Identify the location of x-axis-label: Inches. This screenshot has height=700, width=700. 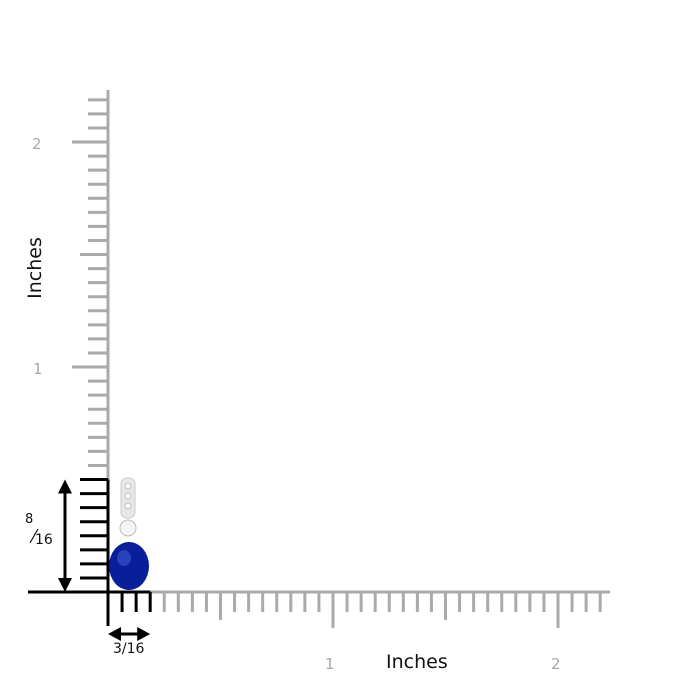
(417, 662).